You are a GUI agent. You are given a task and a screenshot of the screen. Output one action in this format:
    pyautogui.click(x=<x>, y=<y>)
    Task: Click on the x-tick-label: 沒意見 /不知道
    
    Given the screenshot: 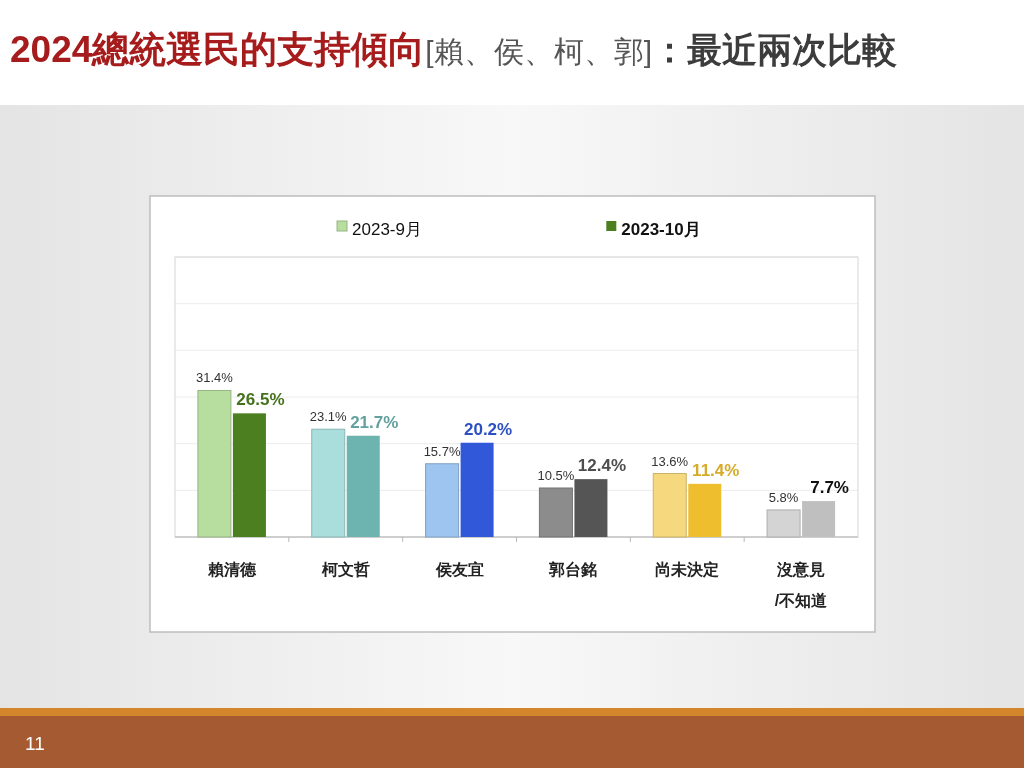 What is the action you would take?
    pyautogui.click(x=801, y=585)
    